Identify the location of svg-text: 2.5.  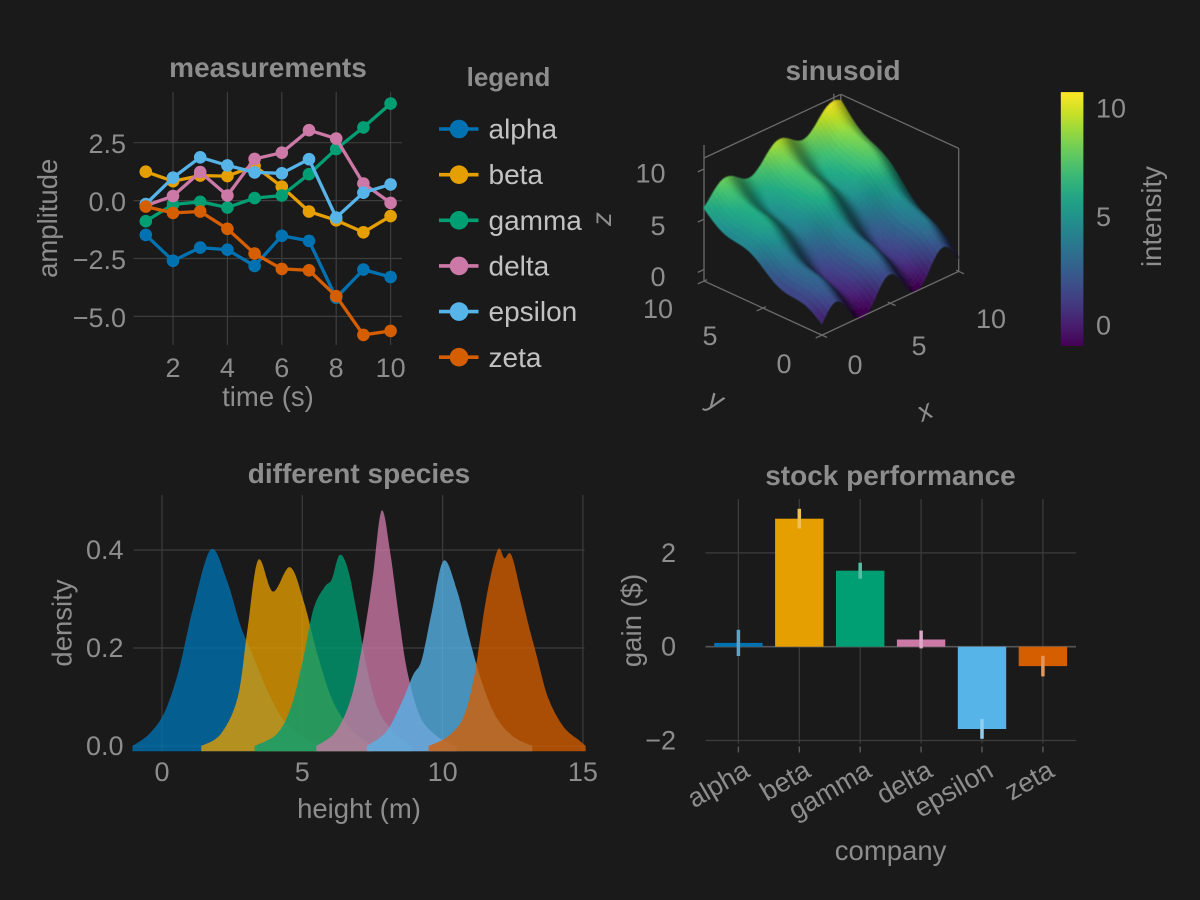
(107, 144).